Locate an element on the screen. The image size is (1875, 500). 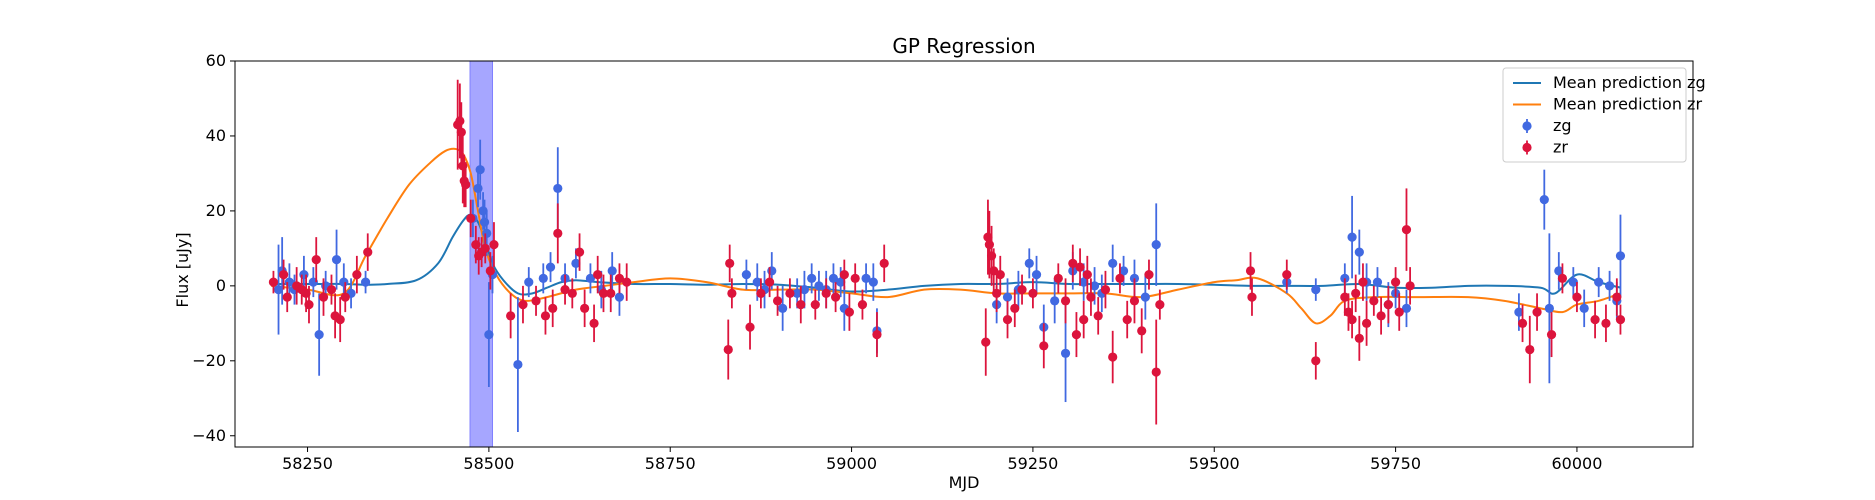
x-tick-label: 59000 is located at coordinates (851, 463).